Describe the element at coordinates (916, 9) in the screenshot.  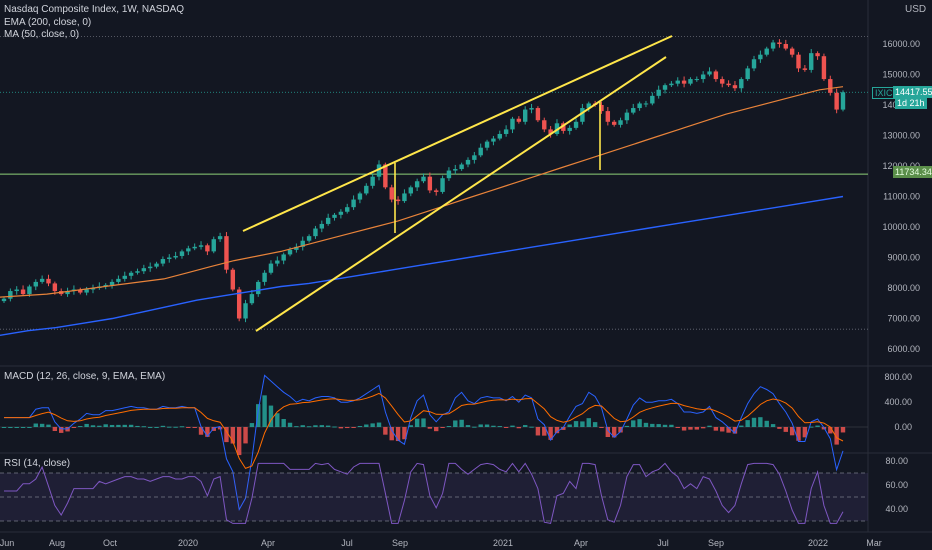
I see `currency-label: USD` at that location.